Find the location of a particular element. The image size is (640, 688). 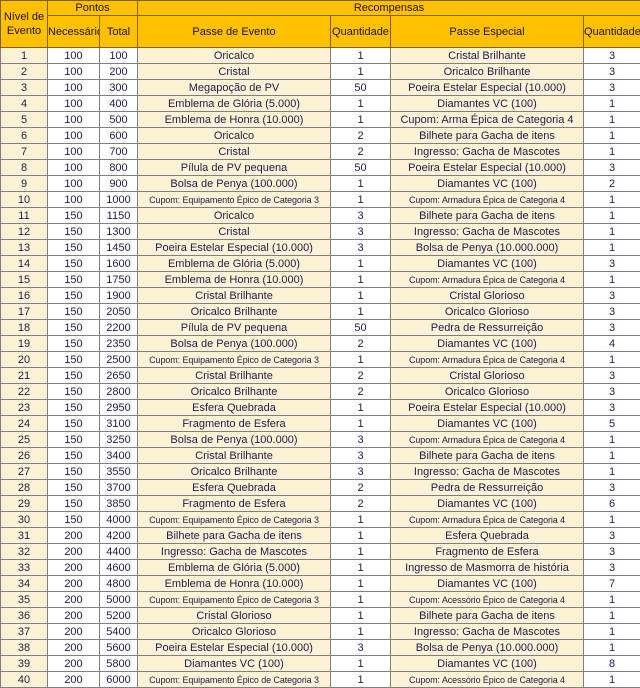

cell-passe-evento: Ingresso: Gacha de Mascotes is located at coordinates (234, 552).